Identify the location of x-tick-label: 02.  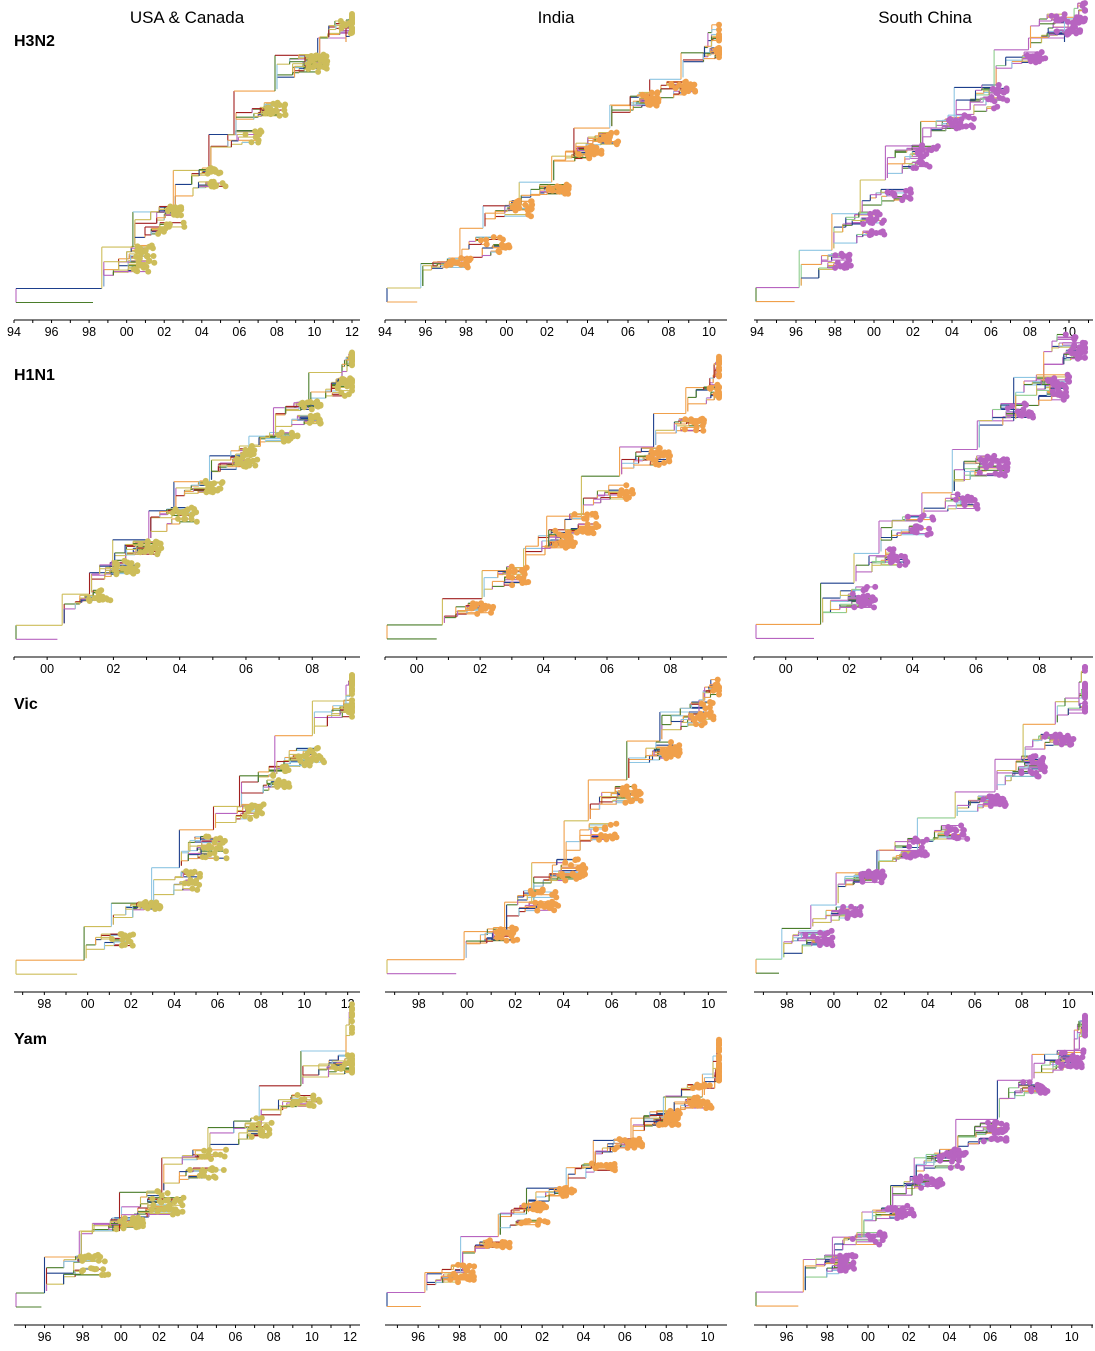
(113, 669).